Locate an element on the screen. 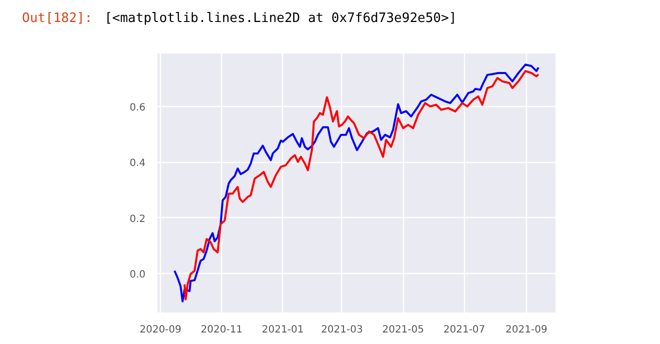 The image size is (660, 344). y-tick-label: 0.6 is located at coordinates (138, 108).